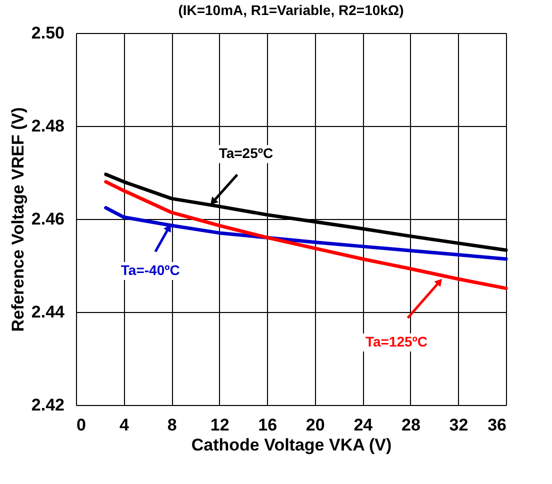 This screenshot has width=552, height=484. I want to click on chart-subtitle: (IK=10mA, R1=Variable, R2=10kΩ), so click(291, 10).